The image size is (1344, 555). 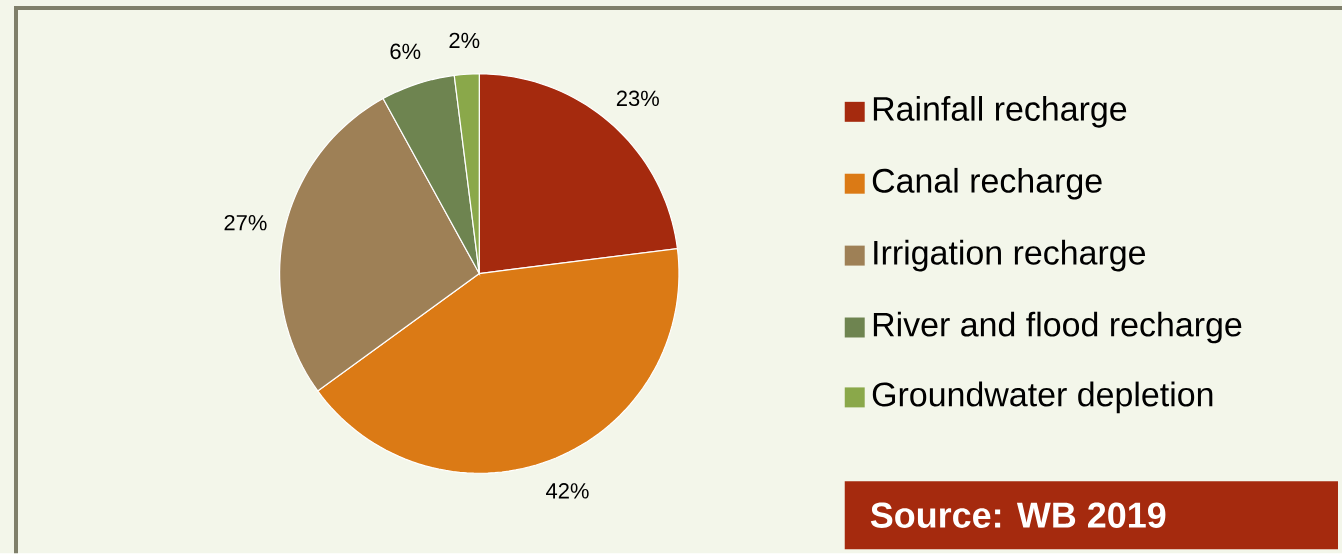 I want to click on legend-label: Groundwater depletion, so click(x=1042, y=397).